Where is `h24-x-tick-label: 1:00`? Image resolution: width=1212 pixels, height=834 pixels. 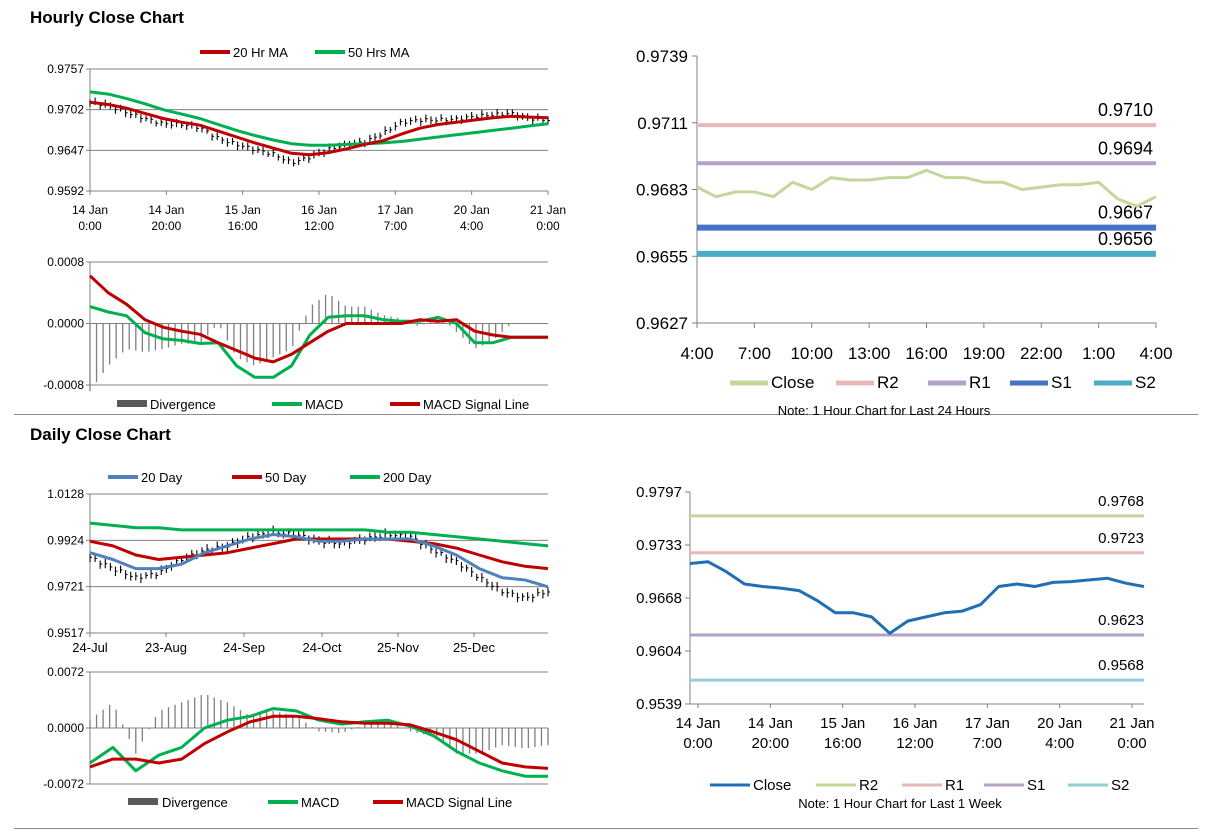 h24-x-tick-label: 1:00 is located at coordinates (1098, 353).